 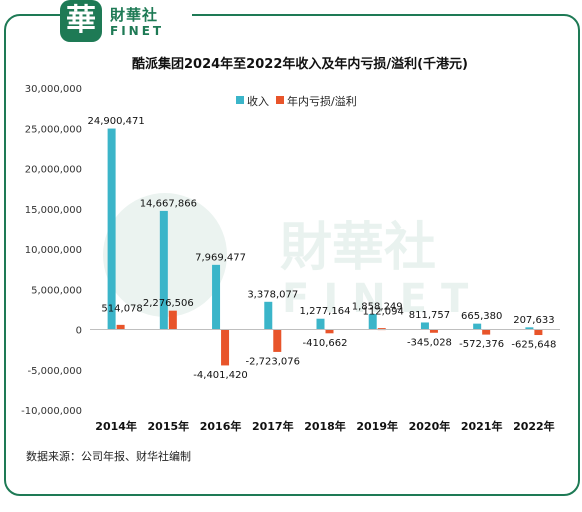 What do you see at coordinates (221, 426) in the screenshot?
I see `x-tick-label: 2016年` at bounding box center [221, 426].